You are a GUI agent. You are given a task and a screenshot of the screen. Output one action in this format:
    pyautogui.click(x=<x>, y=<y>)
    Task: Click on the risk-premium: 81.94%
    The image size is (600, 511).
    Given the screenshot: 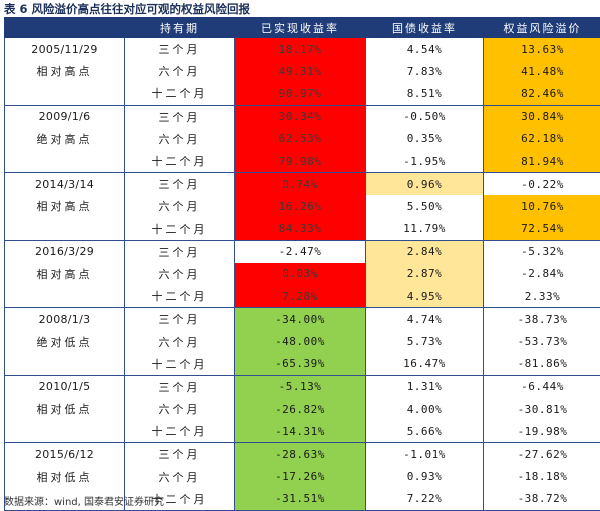 What is the action you would take?
    pyautogui.click(x=541, y=161)
    